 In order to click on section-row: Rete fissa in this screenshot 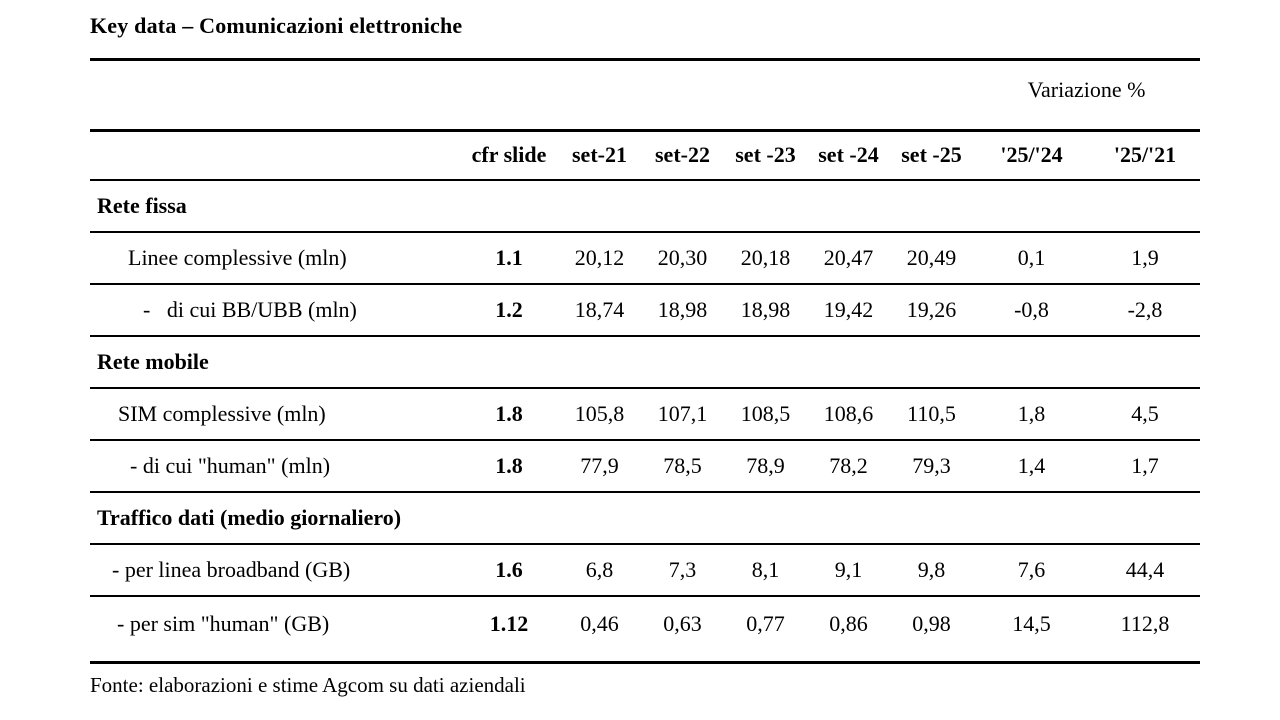, I will do `click(645, 206)`.